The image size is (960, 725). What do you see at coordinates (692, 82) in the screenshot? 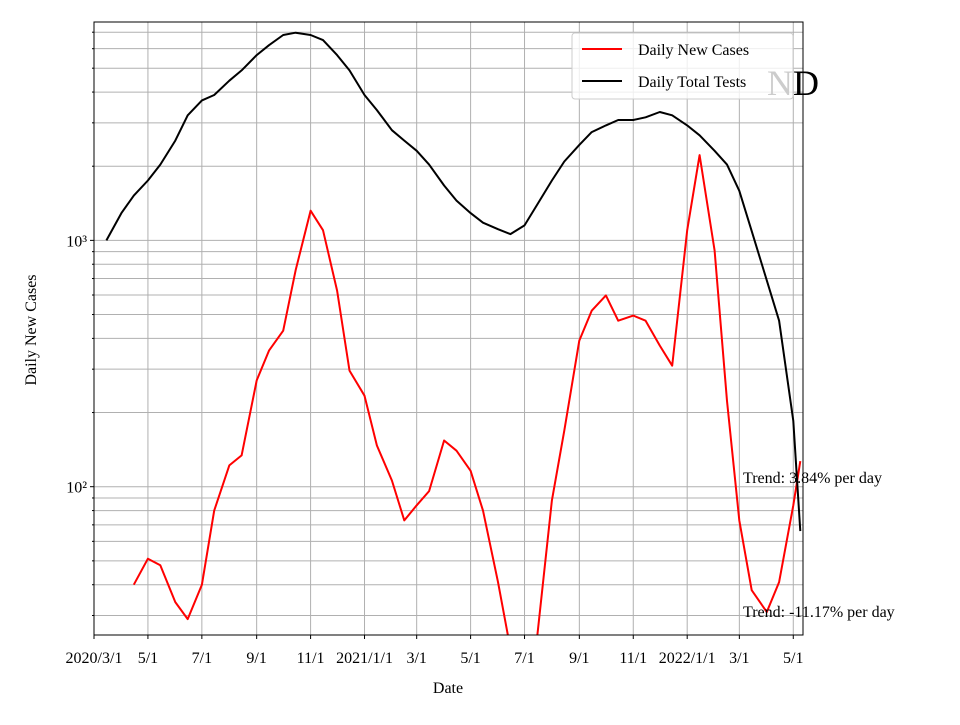
I see `legend-label: Daily Total Tests` at bounding box center [692, 82].